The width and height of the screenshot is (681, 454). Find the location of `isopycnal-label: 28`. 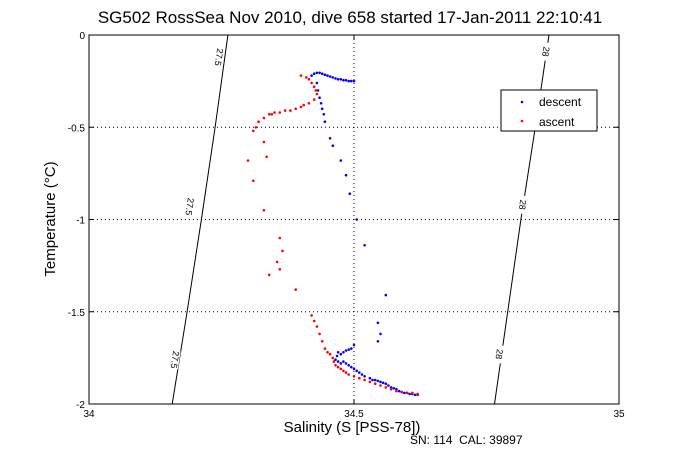

isopycnal-label: 28 is located at coordinates (522, 204).